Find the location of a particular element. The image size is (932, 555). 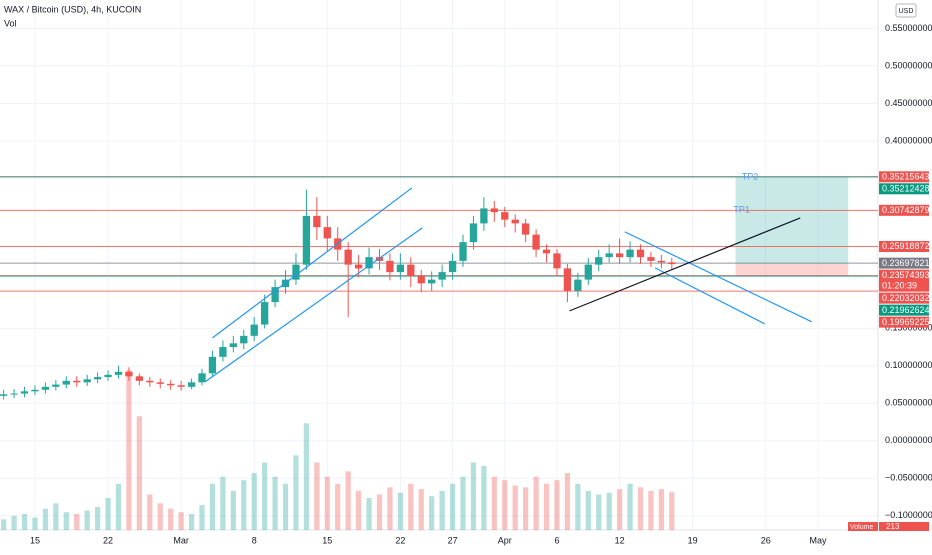

price-label: 0.21962624 is located at coordinates (906, 310).